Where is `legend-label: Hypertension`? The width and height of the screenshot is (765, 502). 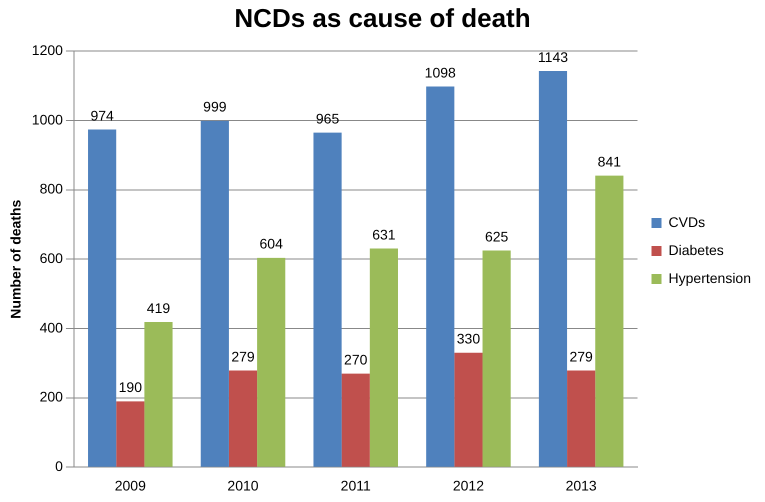
legend-label: Hypertension is located at coordinates (710, 278).